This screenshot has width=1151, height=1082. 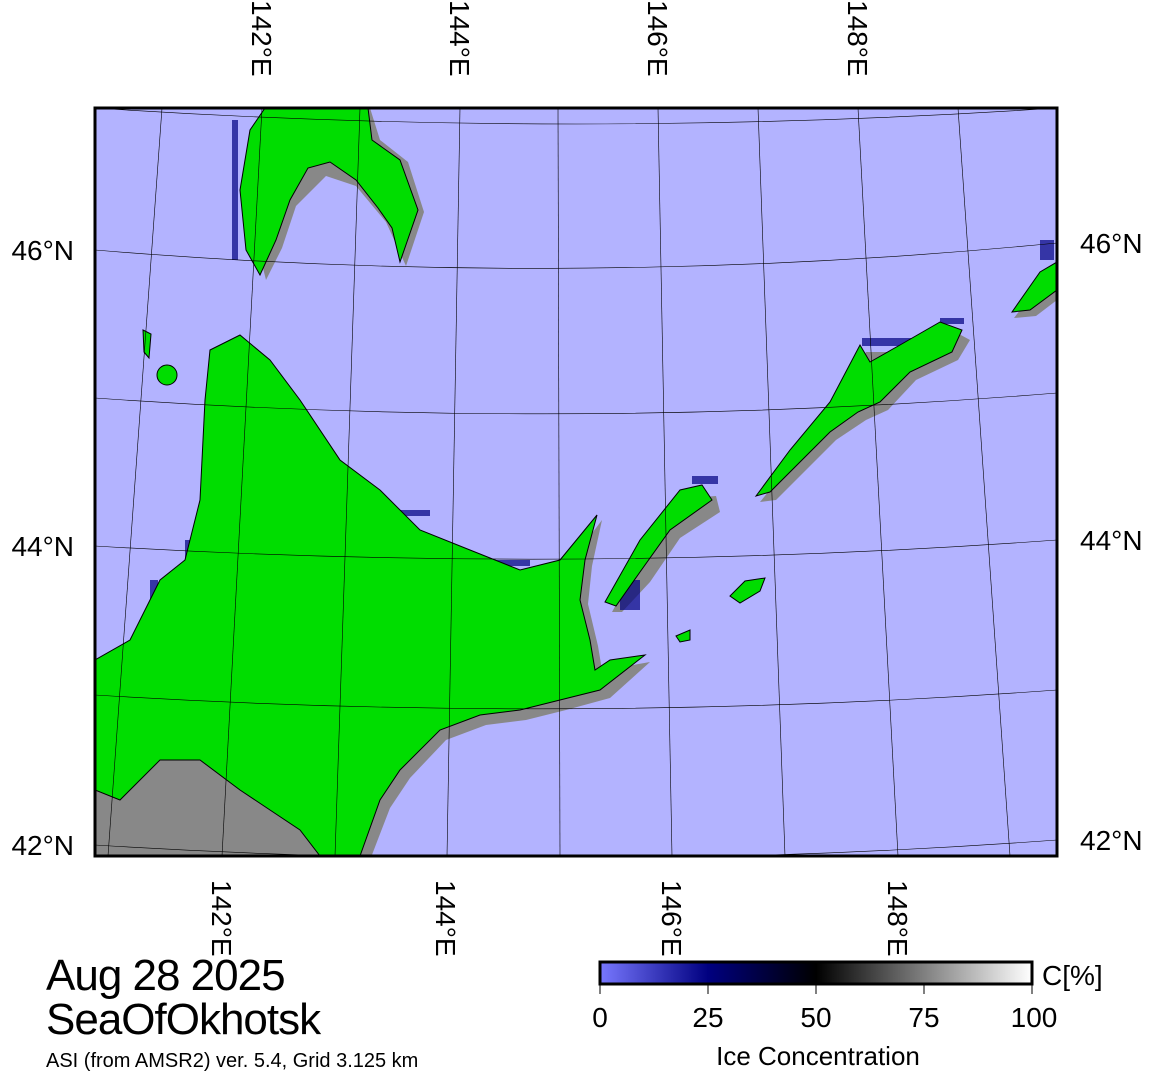 I want to click on shikotan-island, so click(x=747, y=590).